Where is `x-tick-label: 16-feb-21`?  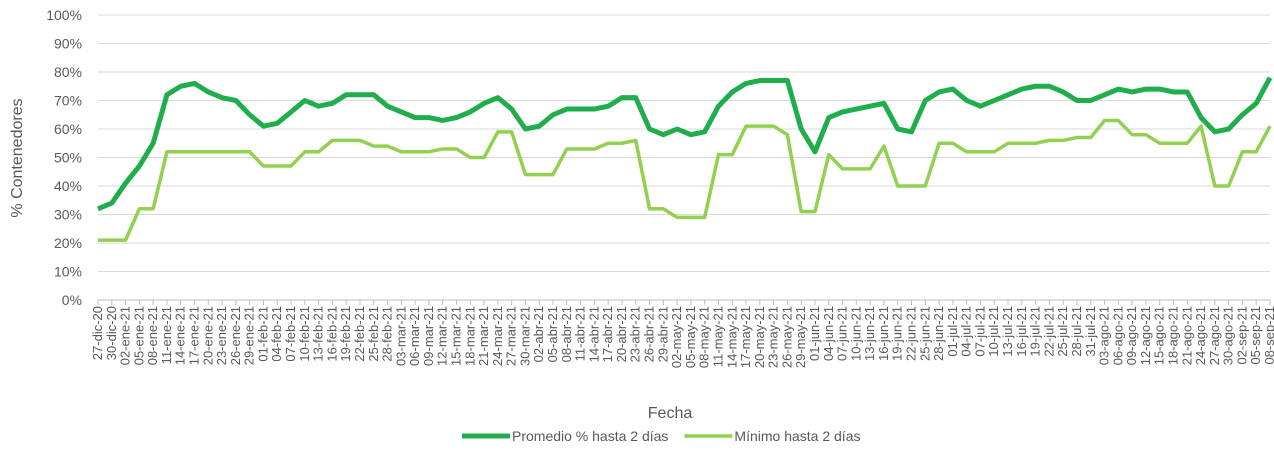 x-tick-label: 16-feb-21 is located at coordinates (331, 334).